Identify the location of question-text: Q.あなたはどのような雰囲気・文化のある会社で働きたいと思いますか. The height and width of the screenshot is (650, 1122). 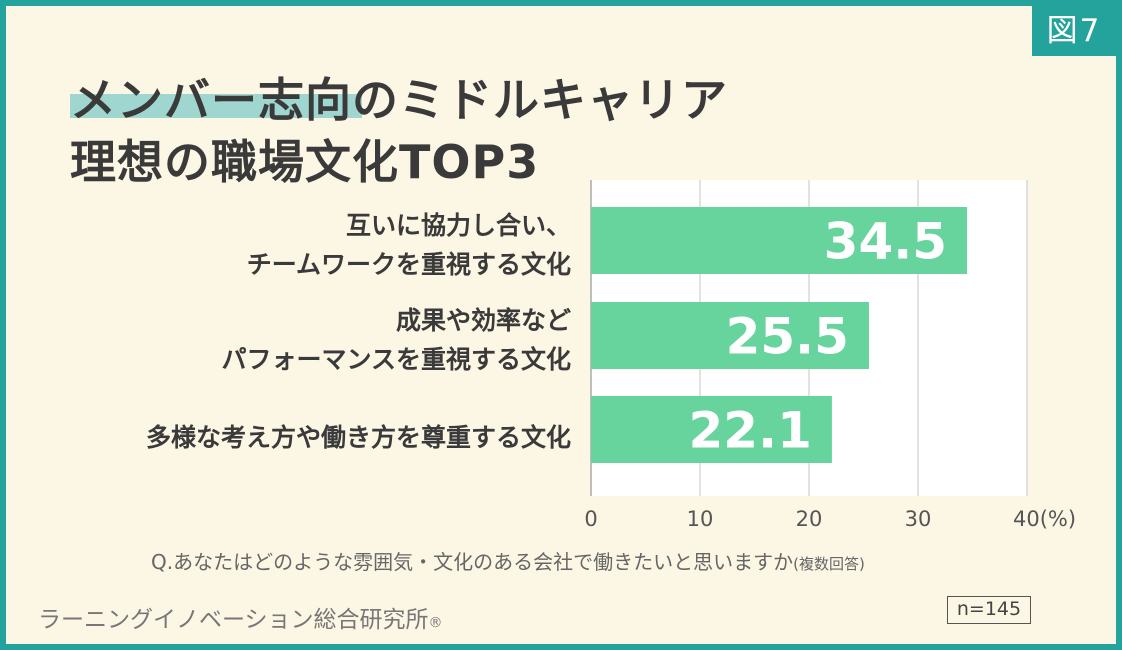
(472, 562).